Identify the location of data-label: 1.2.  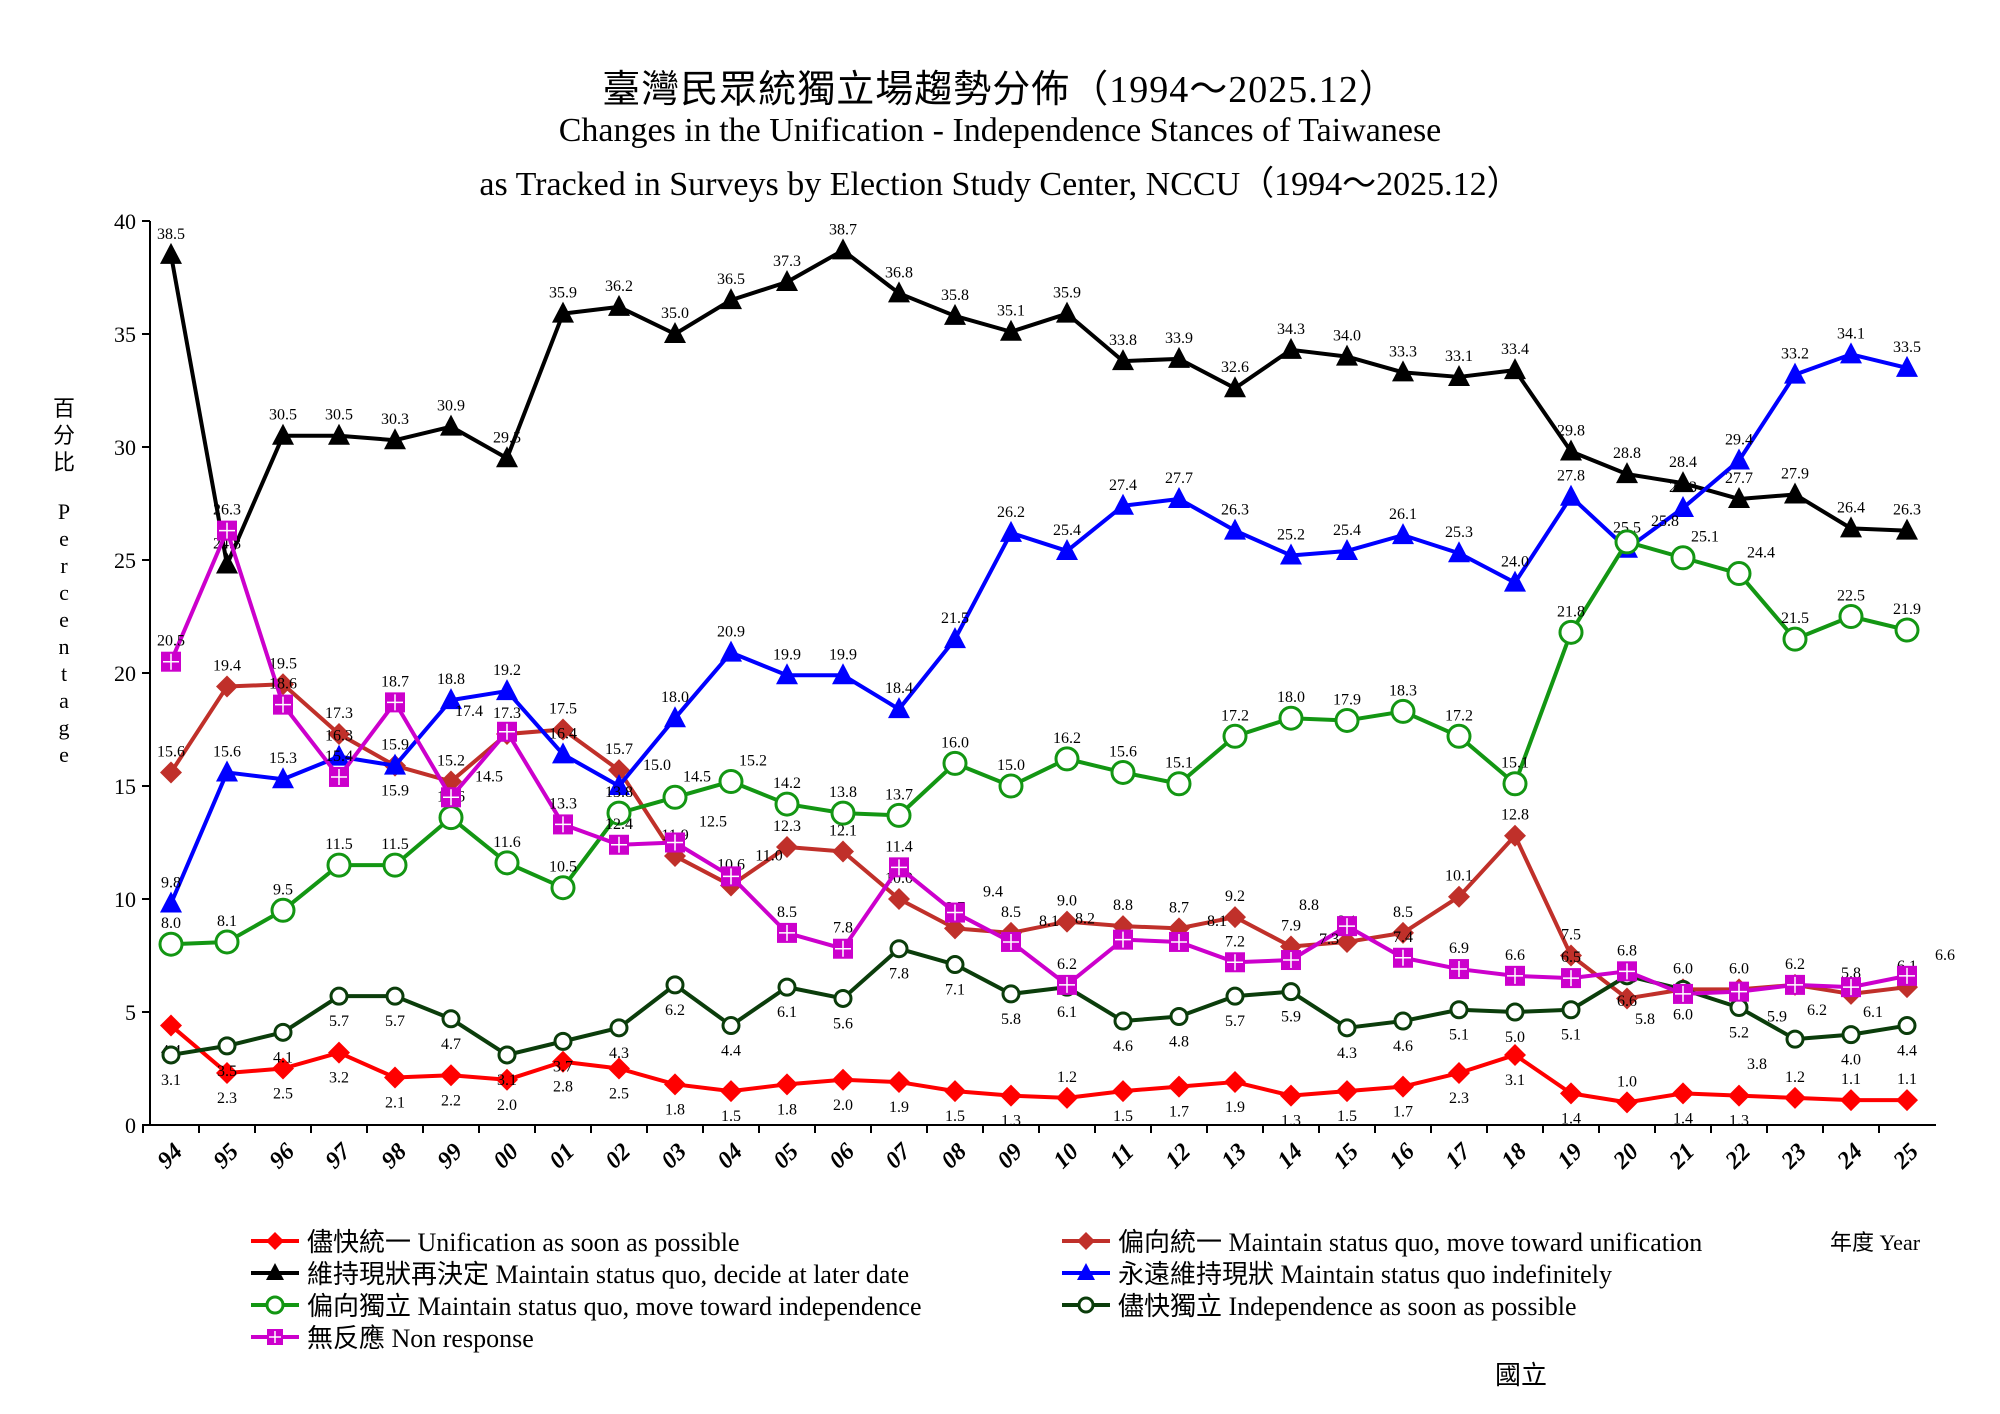
(1795, 1077).